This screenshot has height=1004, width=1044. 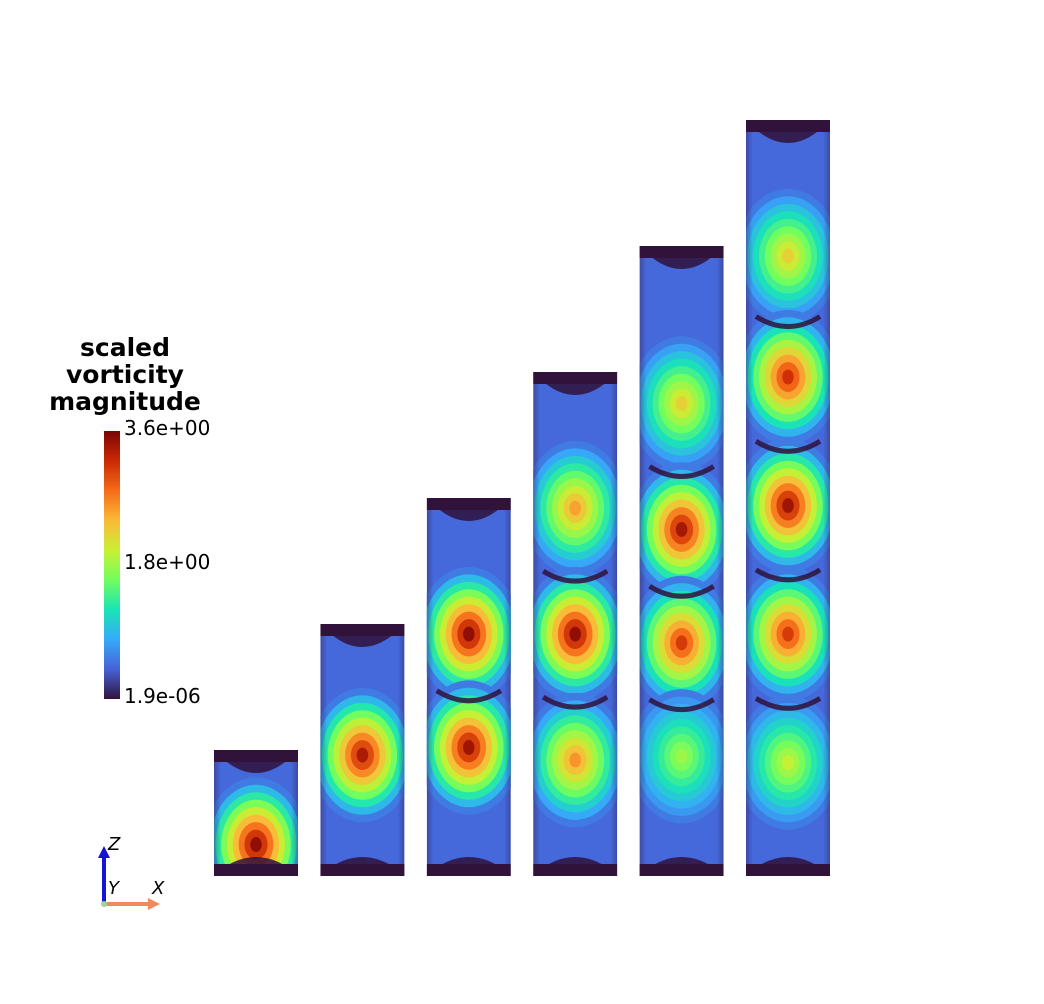 What do you see at coordinates (129, 878) in the screenshot?
I see `axes-triad` at bounding box center [129, 878].